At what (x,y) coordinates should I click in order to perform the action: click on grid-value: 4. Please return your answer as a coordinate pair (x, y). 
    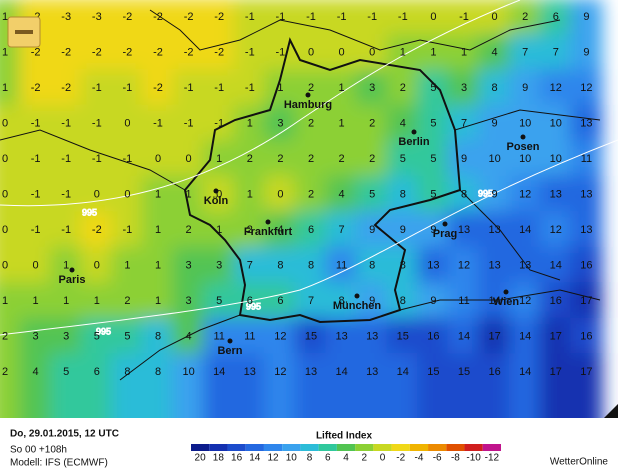
    Looking at the image, I should click on (342, 194).